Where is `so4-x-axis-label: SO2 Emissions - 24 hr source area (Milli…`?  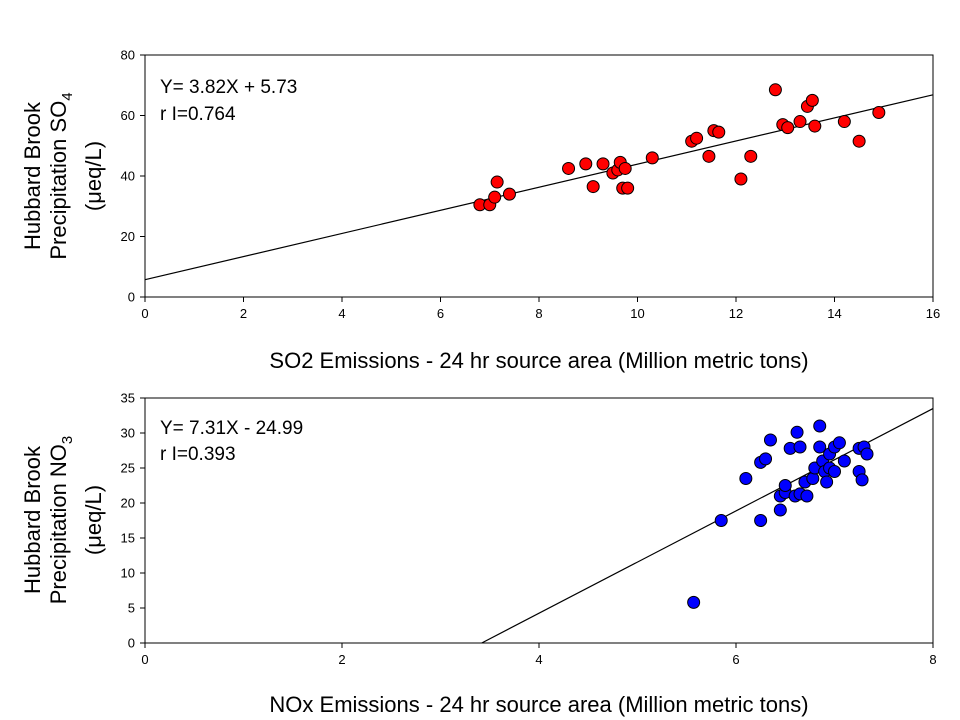 so4-x-axis-label: SO2 Emissions - 24 hr source area (Milli… is located at coordinates (538, 360).